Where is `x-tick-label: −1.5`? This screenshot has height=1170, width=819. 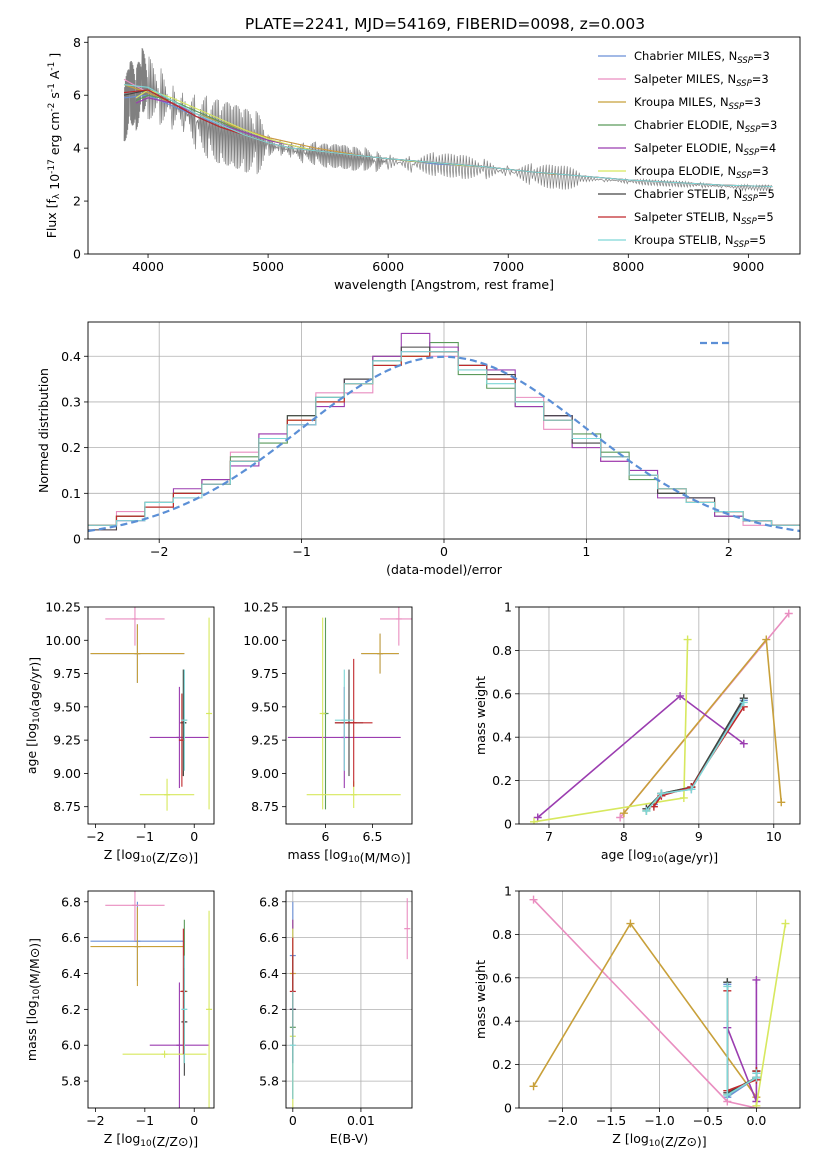
x-tick-label: −1.5 is located at coordinates (611, 1120).